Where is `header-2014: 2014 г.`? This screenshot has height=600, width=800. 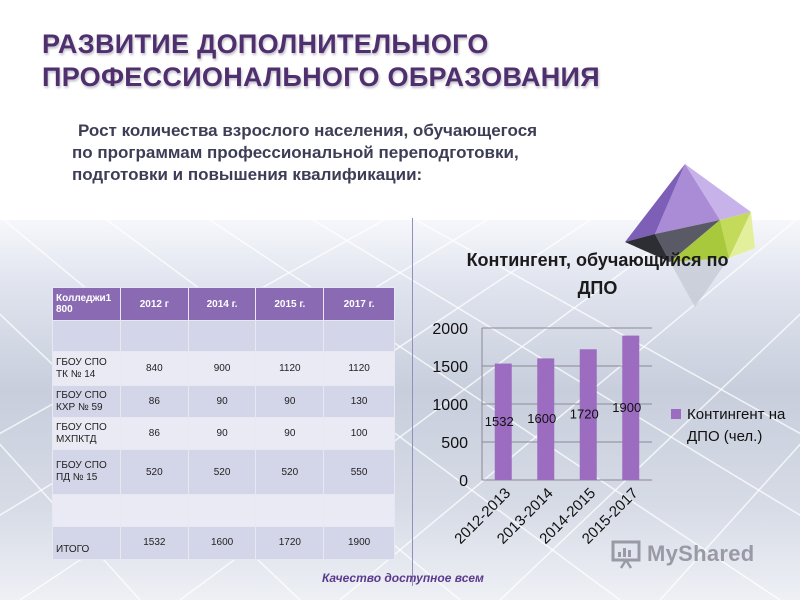
header-2014: 2014 г. is located at coordinates (222, 304).